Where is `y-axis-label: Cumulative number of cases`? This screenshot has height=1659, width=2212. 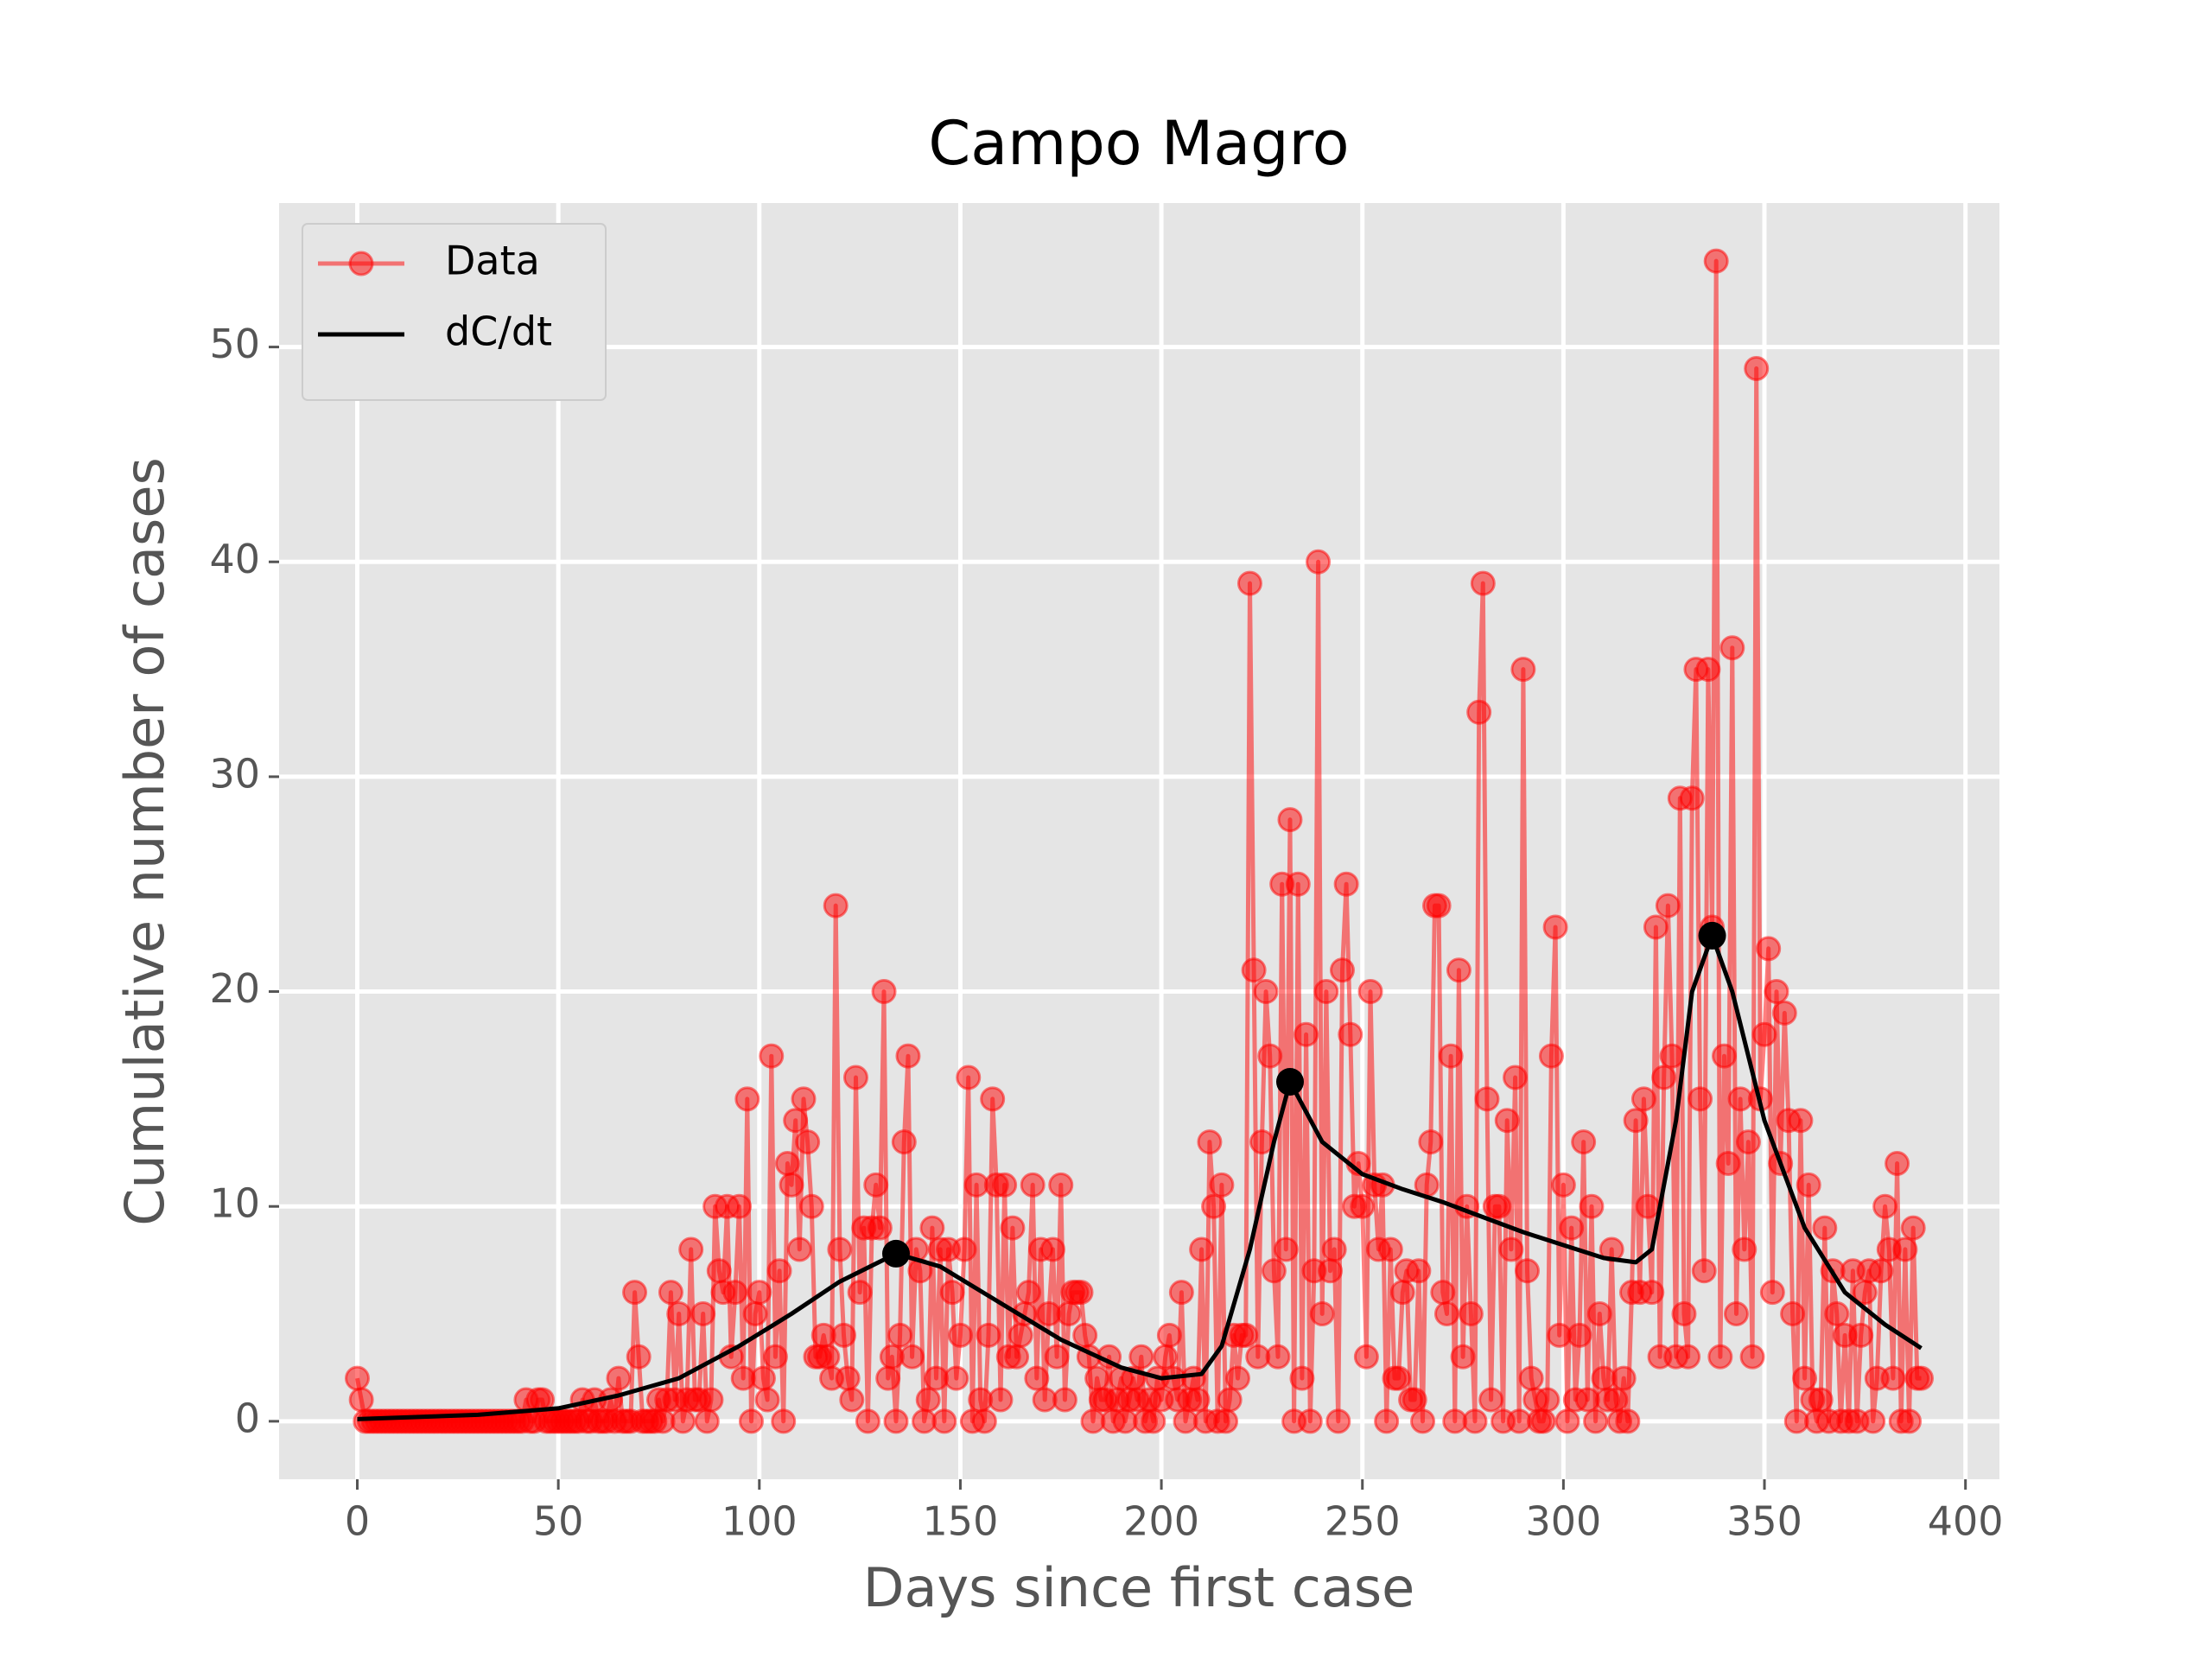
y-axis-label: Cumulative number of cases is located at coordinates (144, 841).